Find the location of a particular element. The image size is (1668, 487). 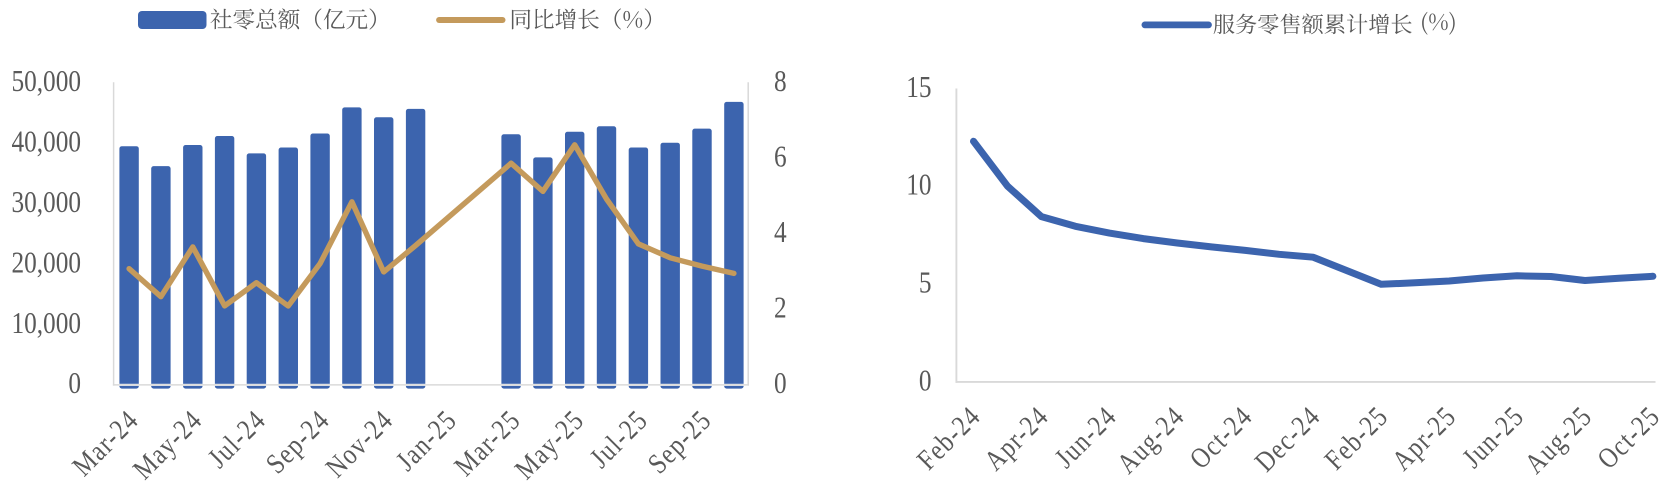

svg-text: 10,000 is located at coordinates (46, 324).